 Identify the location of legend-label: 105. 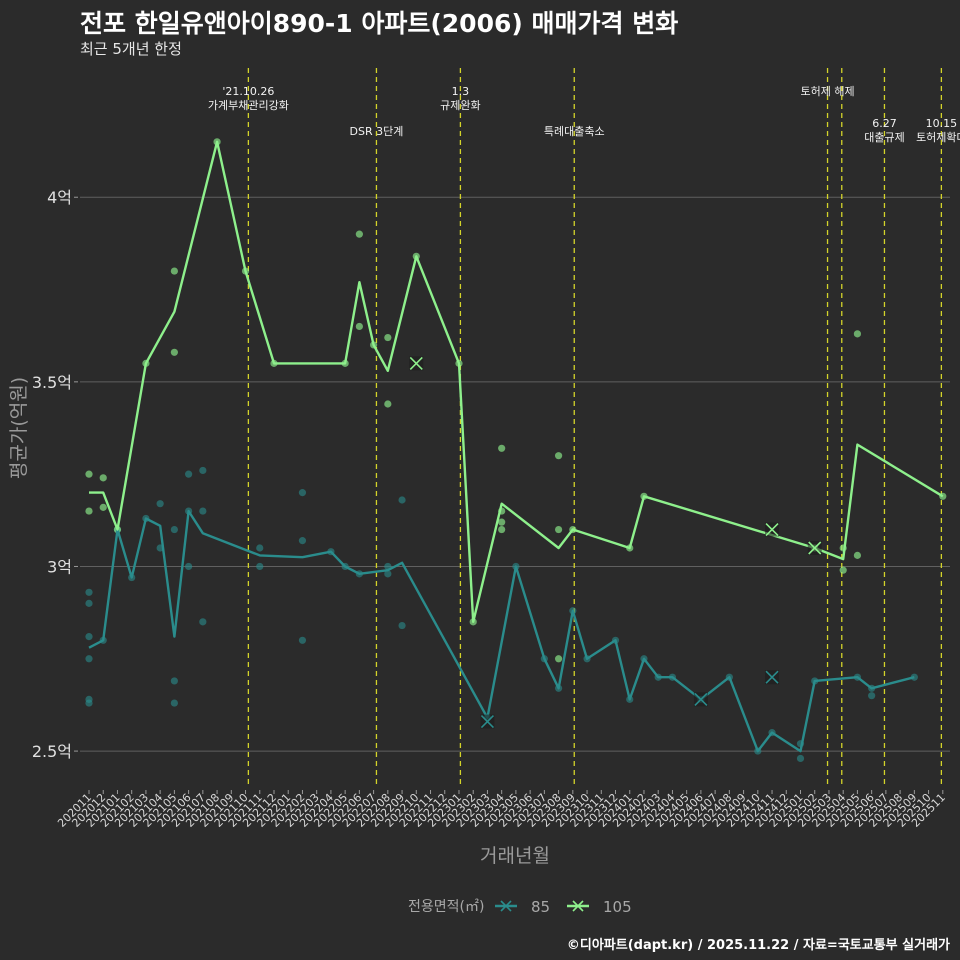
(617, 907).